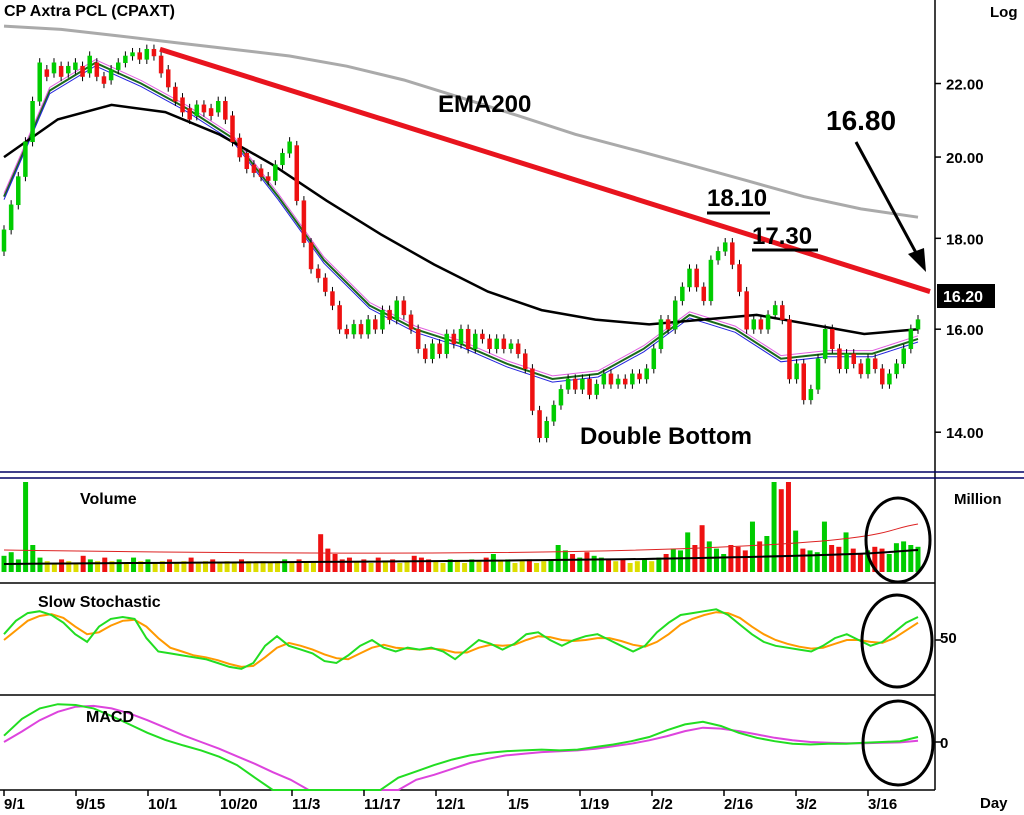 The image size is (1024, 815). Describe the element at coordinates (461, 639) in the screenshot. I see `stoch-k-line` at that location.